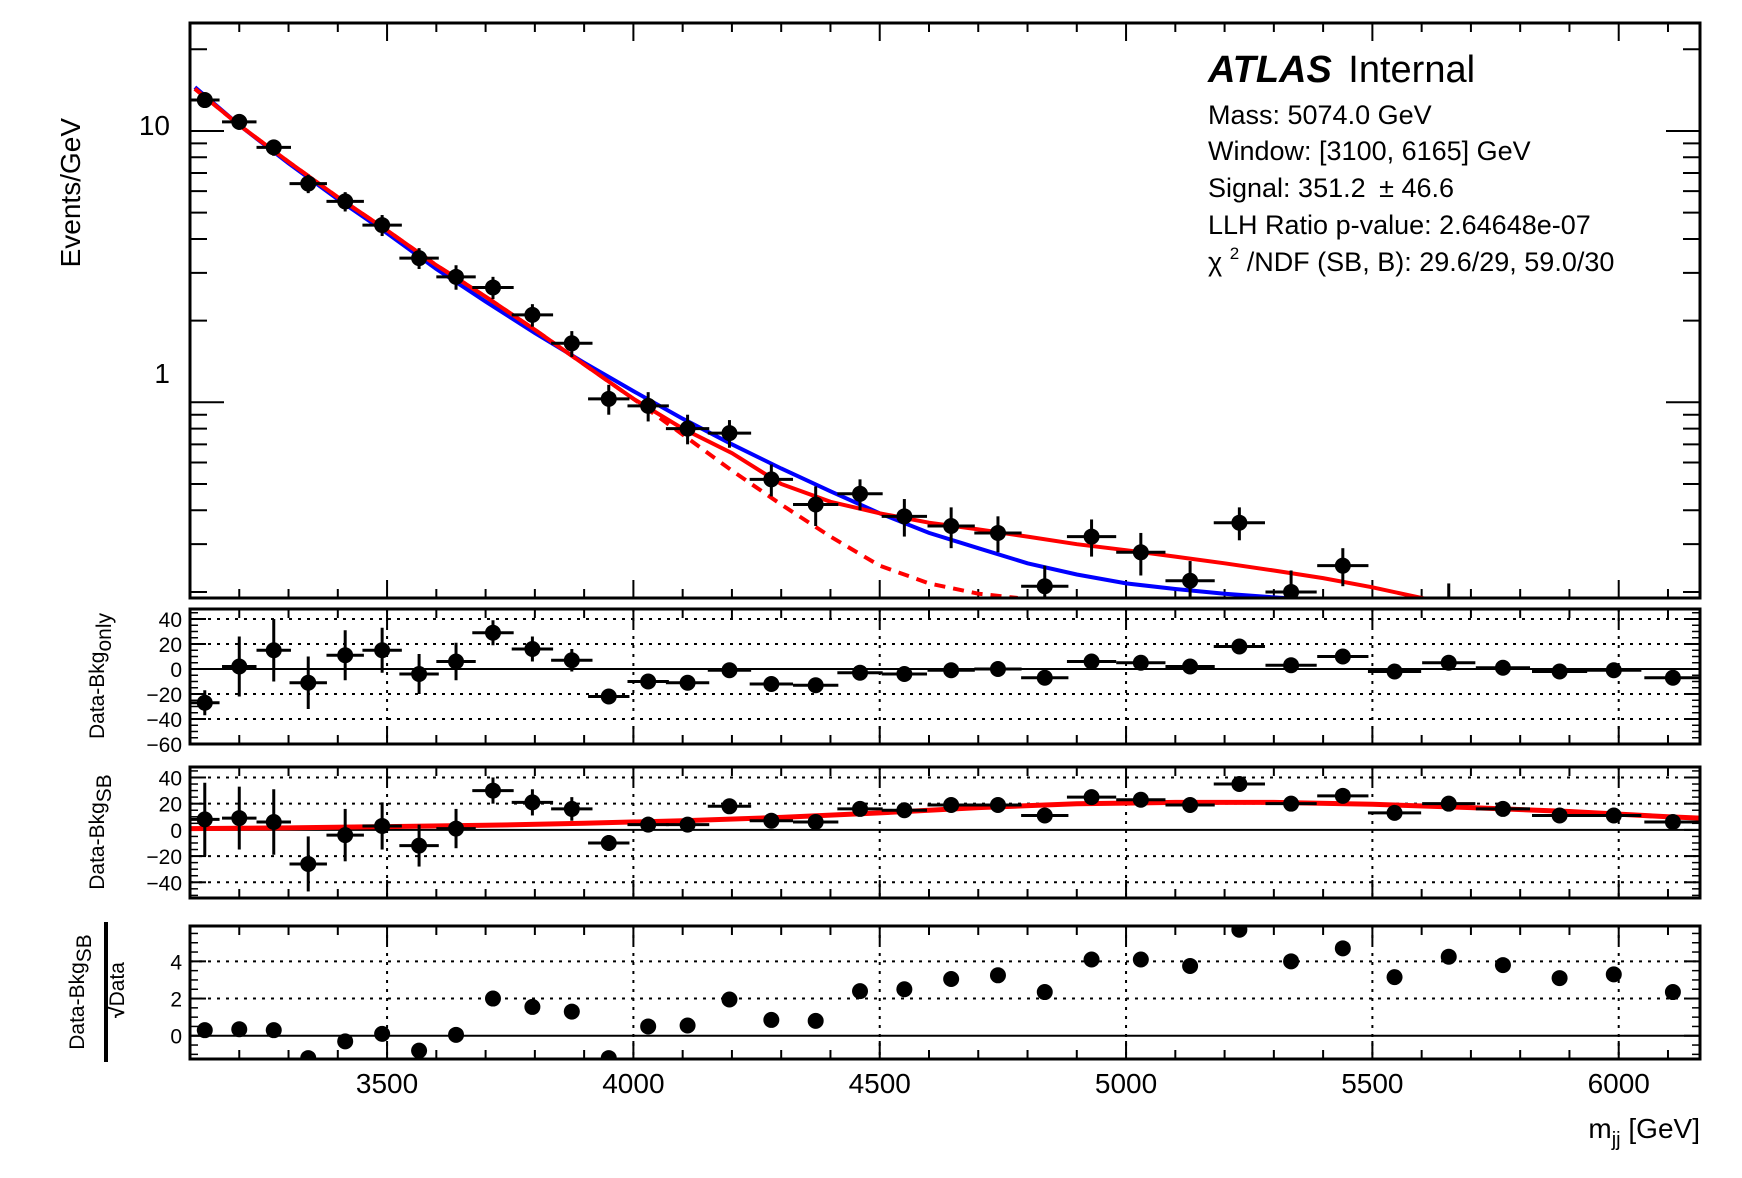 The image size is (1742, 1178). I want to click on ratio3-content: 4 2 0, so click(935, 992).